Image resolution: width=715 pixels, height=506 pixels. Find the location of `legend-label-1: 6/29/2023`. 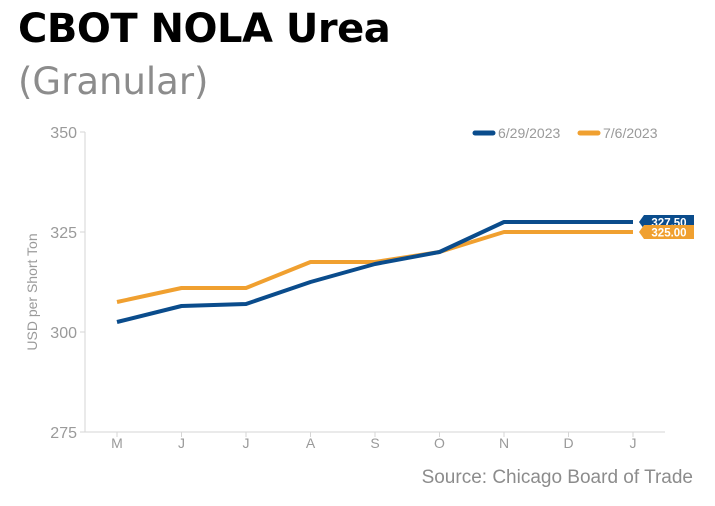

legend-label-1: 6/29/2023 is located at coordinates (529, 133).